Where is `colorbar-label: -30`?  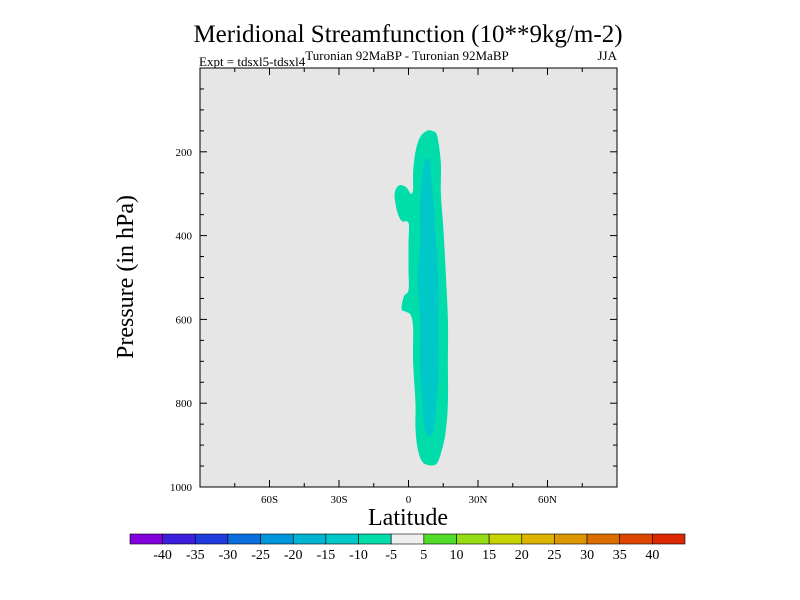 colorbar-label: -30 is located at coordinates (228, 555).